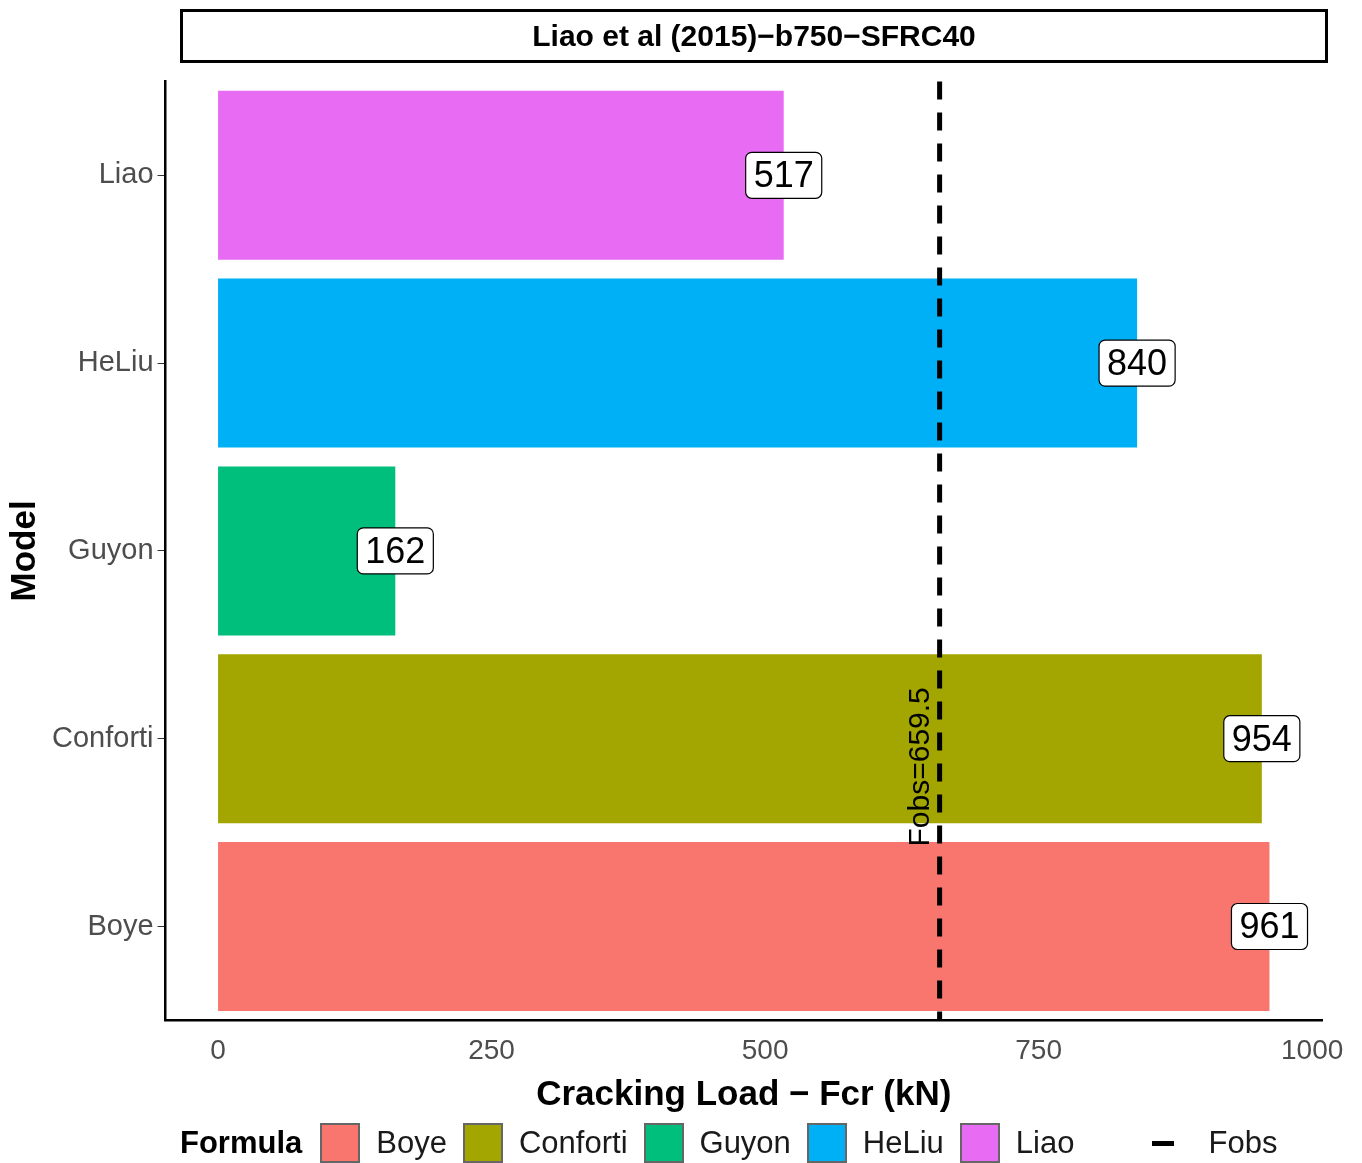 The image size is (1362, 1163). What do you see at coordinates (745, 1142) in the screenshot?
I see `category-label: Guyon` at bounding box center [745, 1142].